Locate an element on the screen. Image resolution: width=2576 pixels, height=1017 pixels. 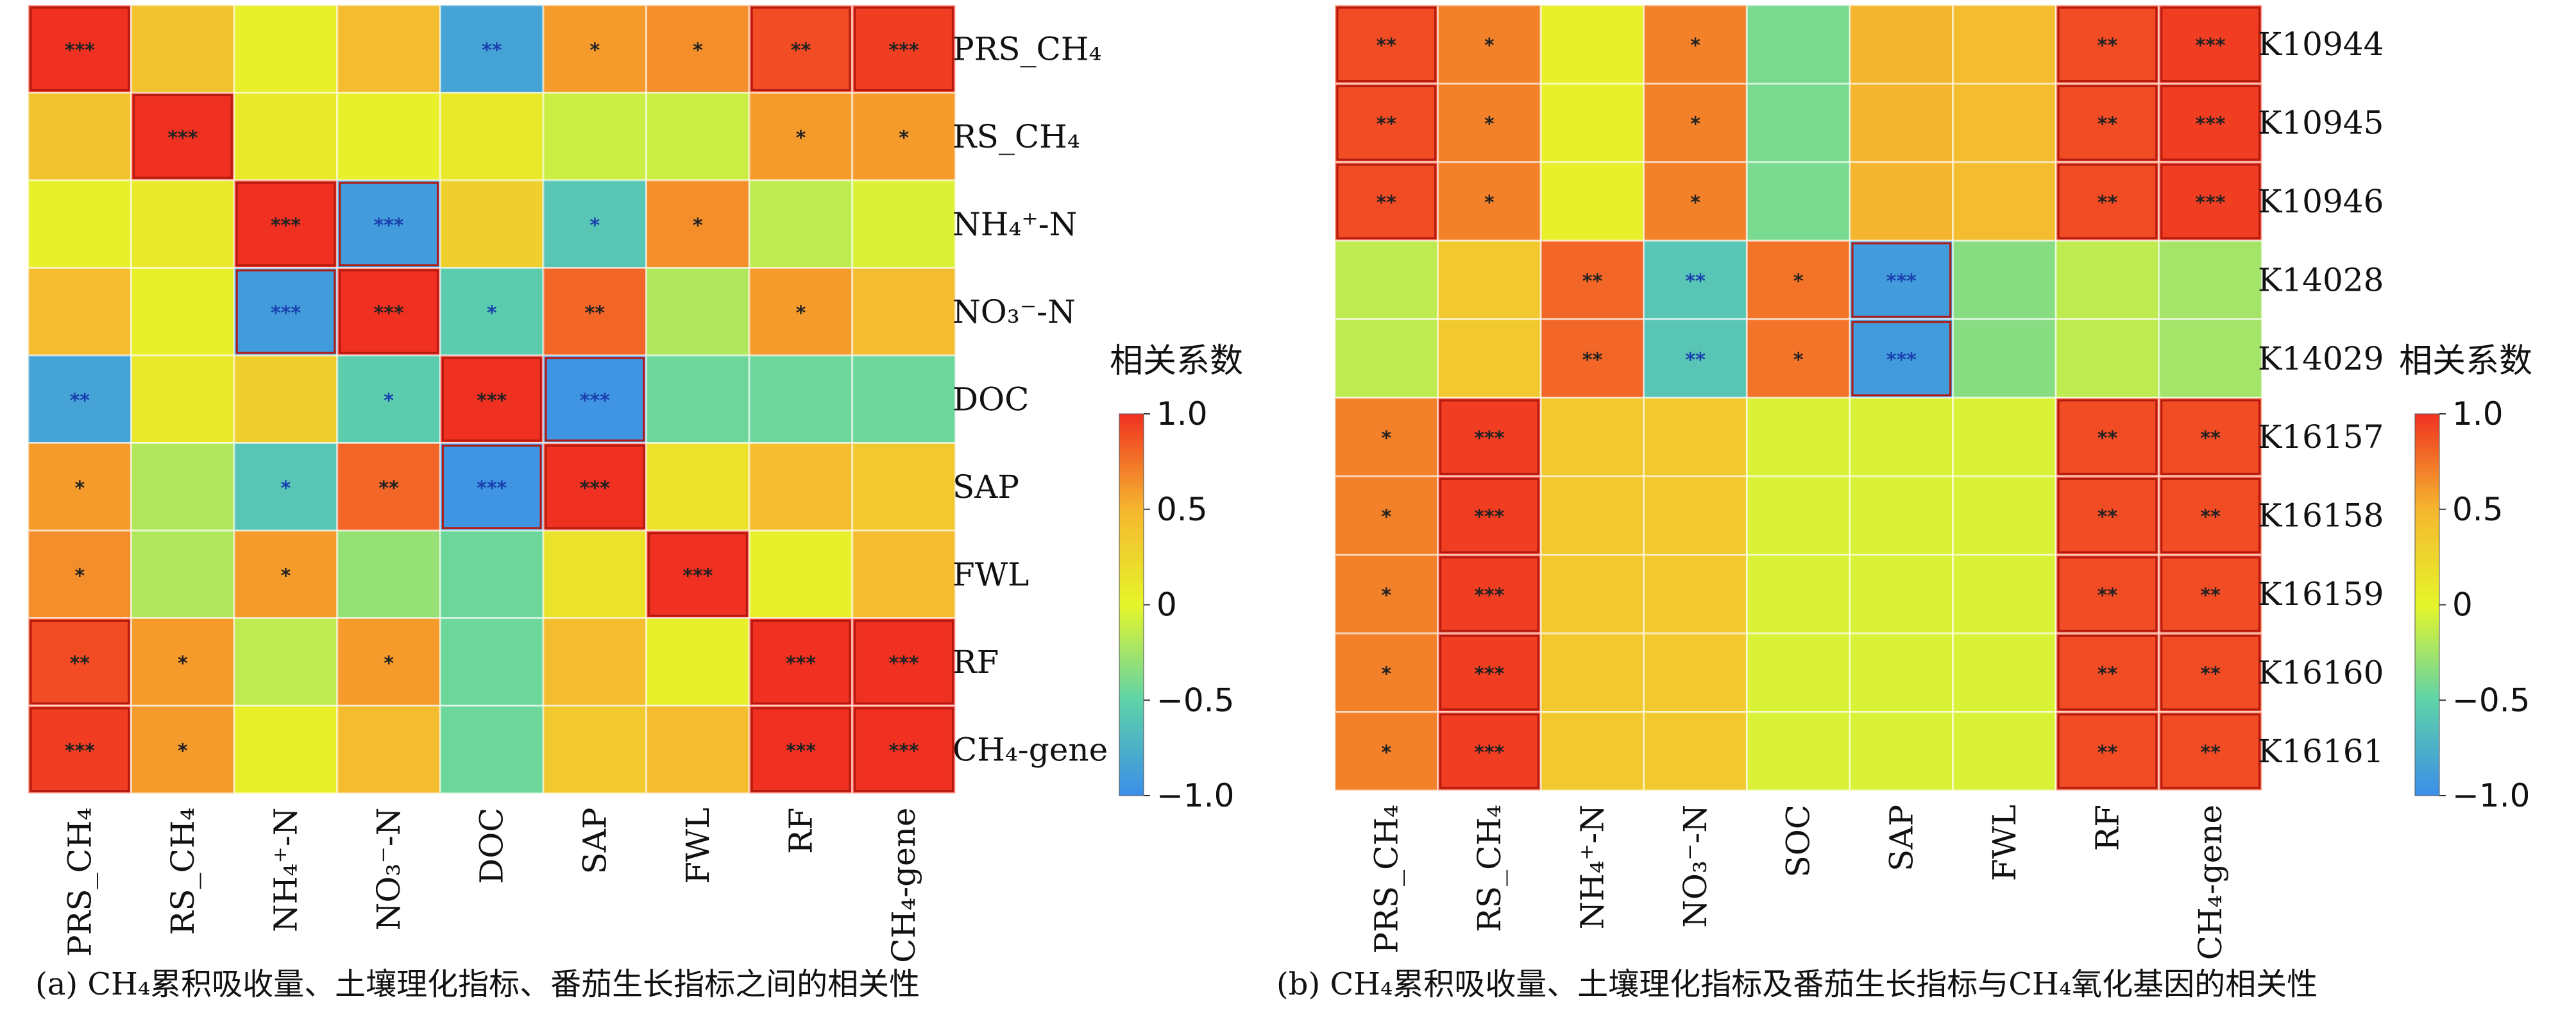
colorbar is located at coordinates (2427, 604).